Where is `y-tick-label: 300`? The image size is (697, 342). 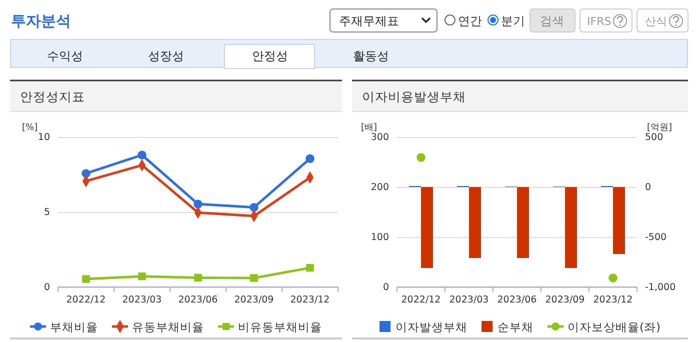
y-tick-label: 300 is located at coordinates (379, 138).